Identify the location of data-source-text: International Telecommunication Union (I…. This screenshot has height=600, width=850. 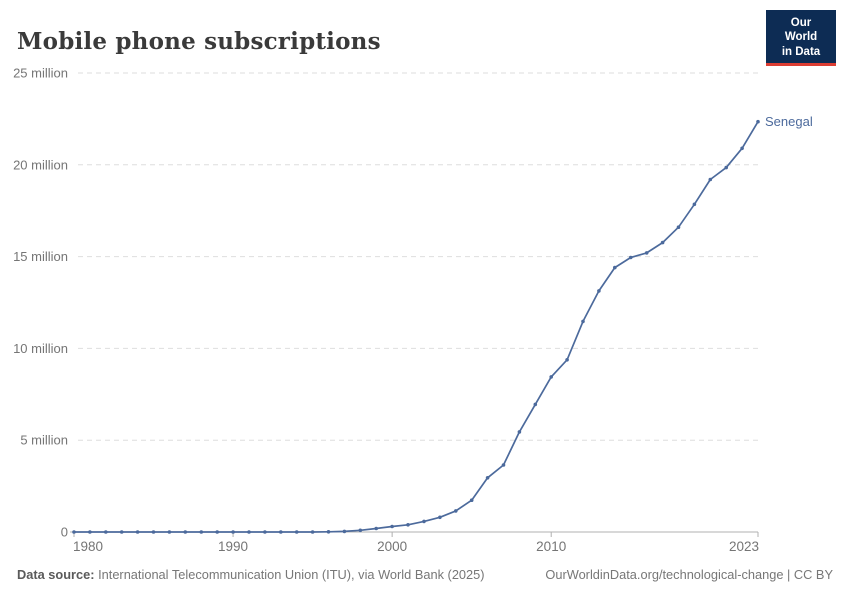
(289, 574).